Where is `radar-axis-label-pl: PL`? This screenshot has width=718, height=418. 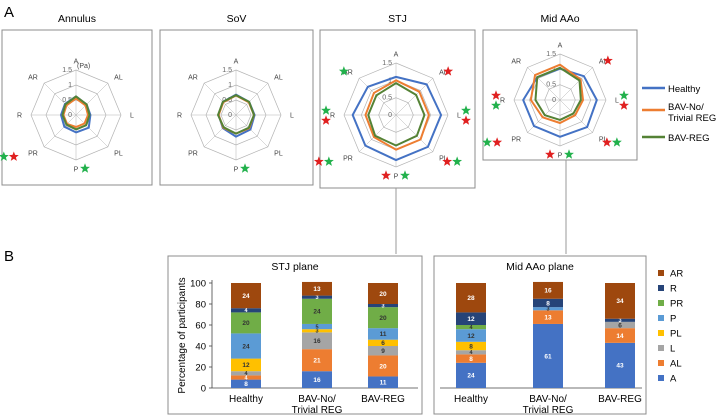
radar-axis-label-pl: PL is located at coordinates (603, 139).